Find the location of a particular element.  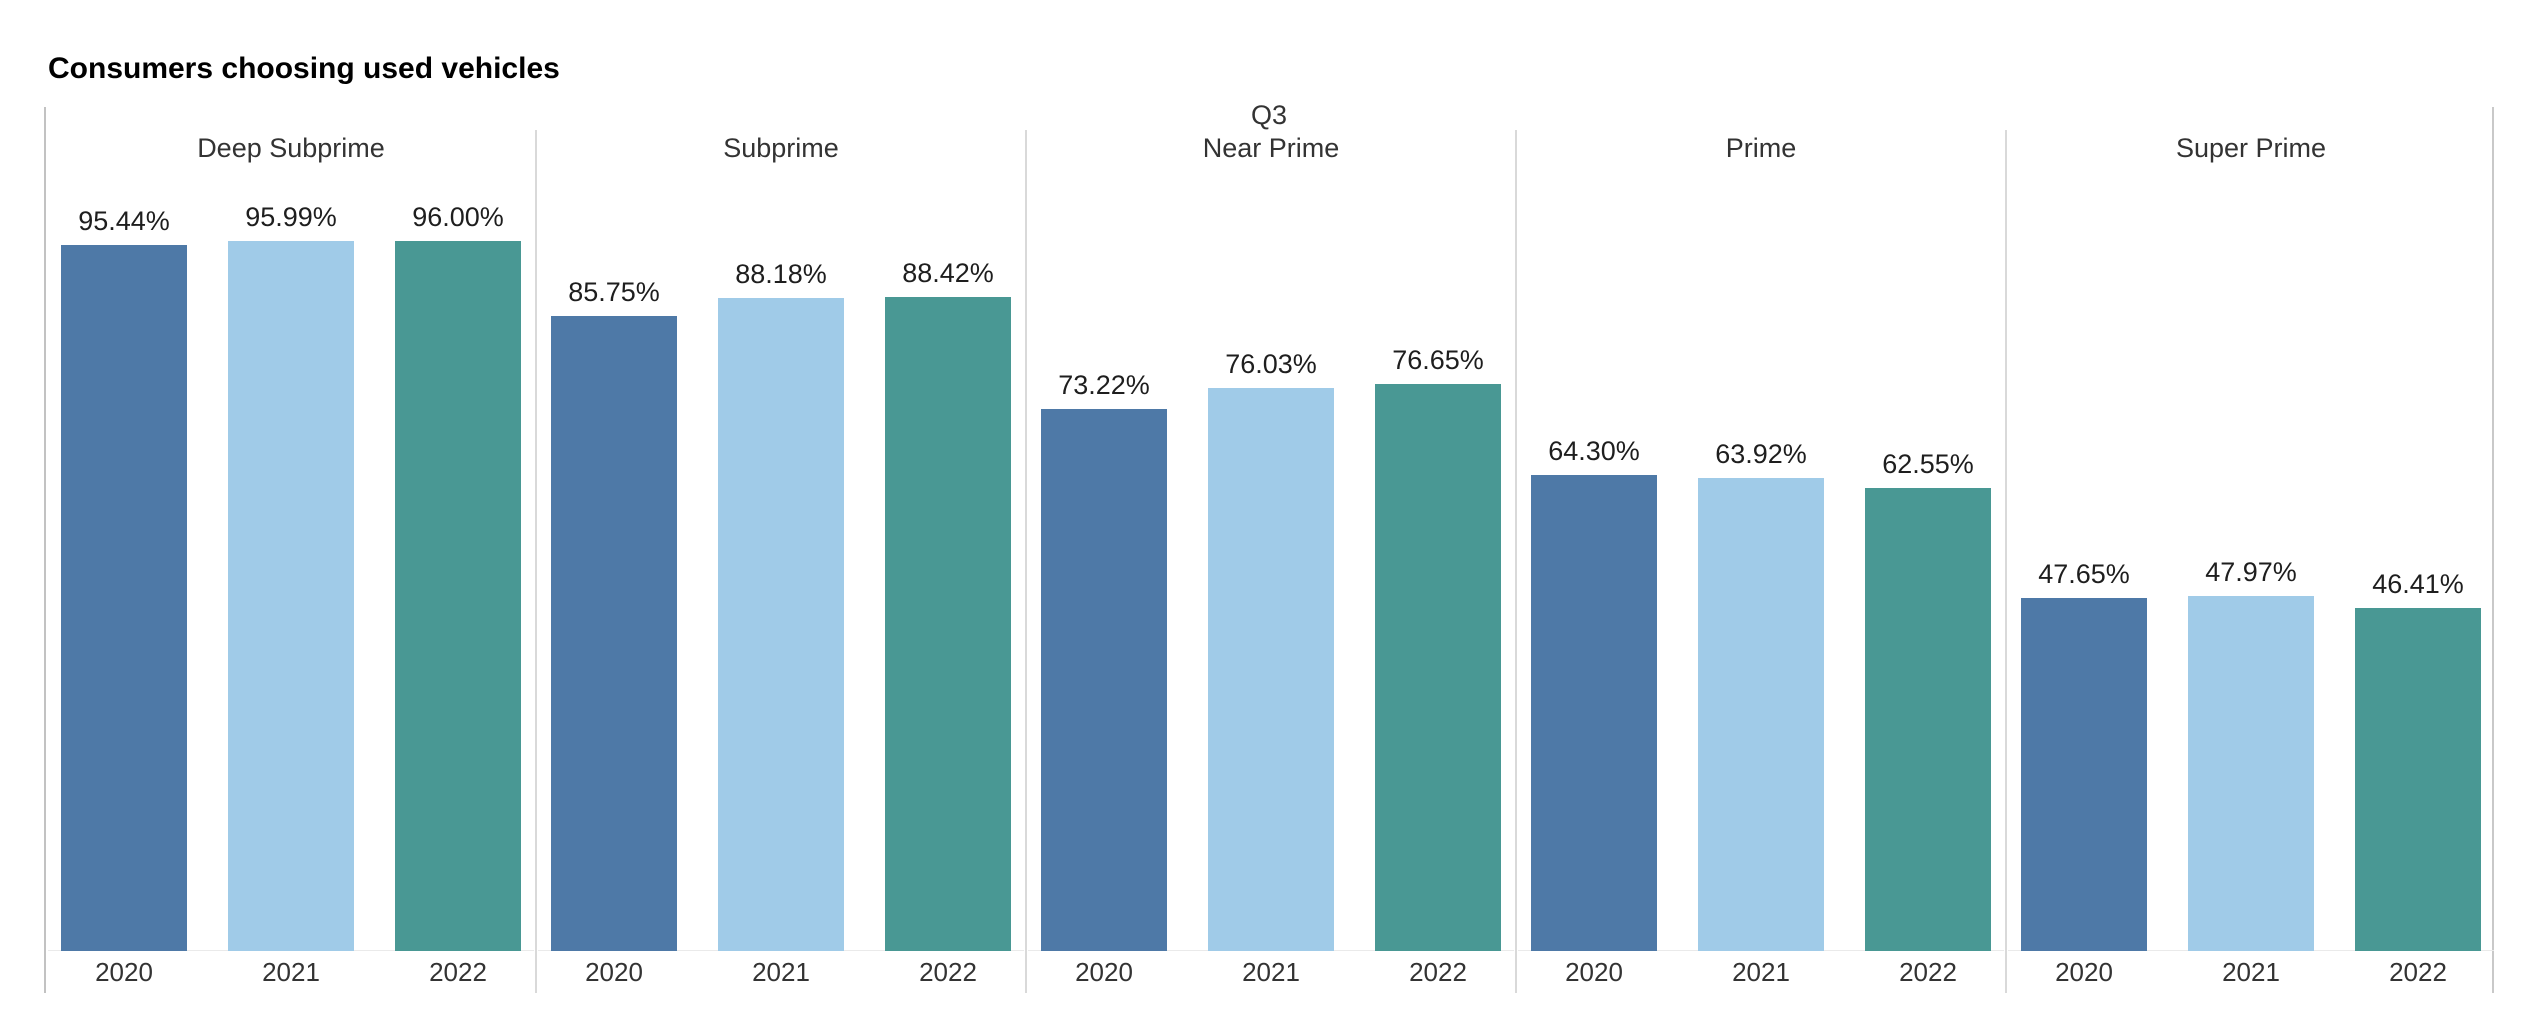

bar-group-2022-super-prime: 46.41% 2022 is located at coordinates (2418, 550).